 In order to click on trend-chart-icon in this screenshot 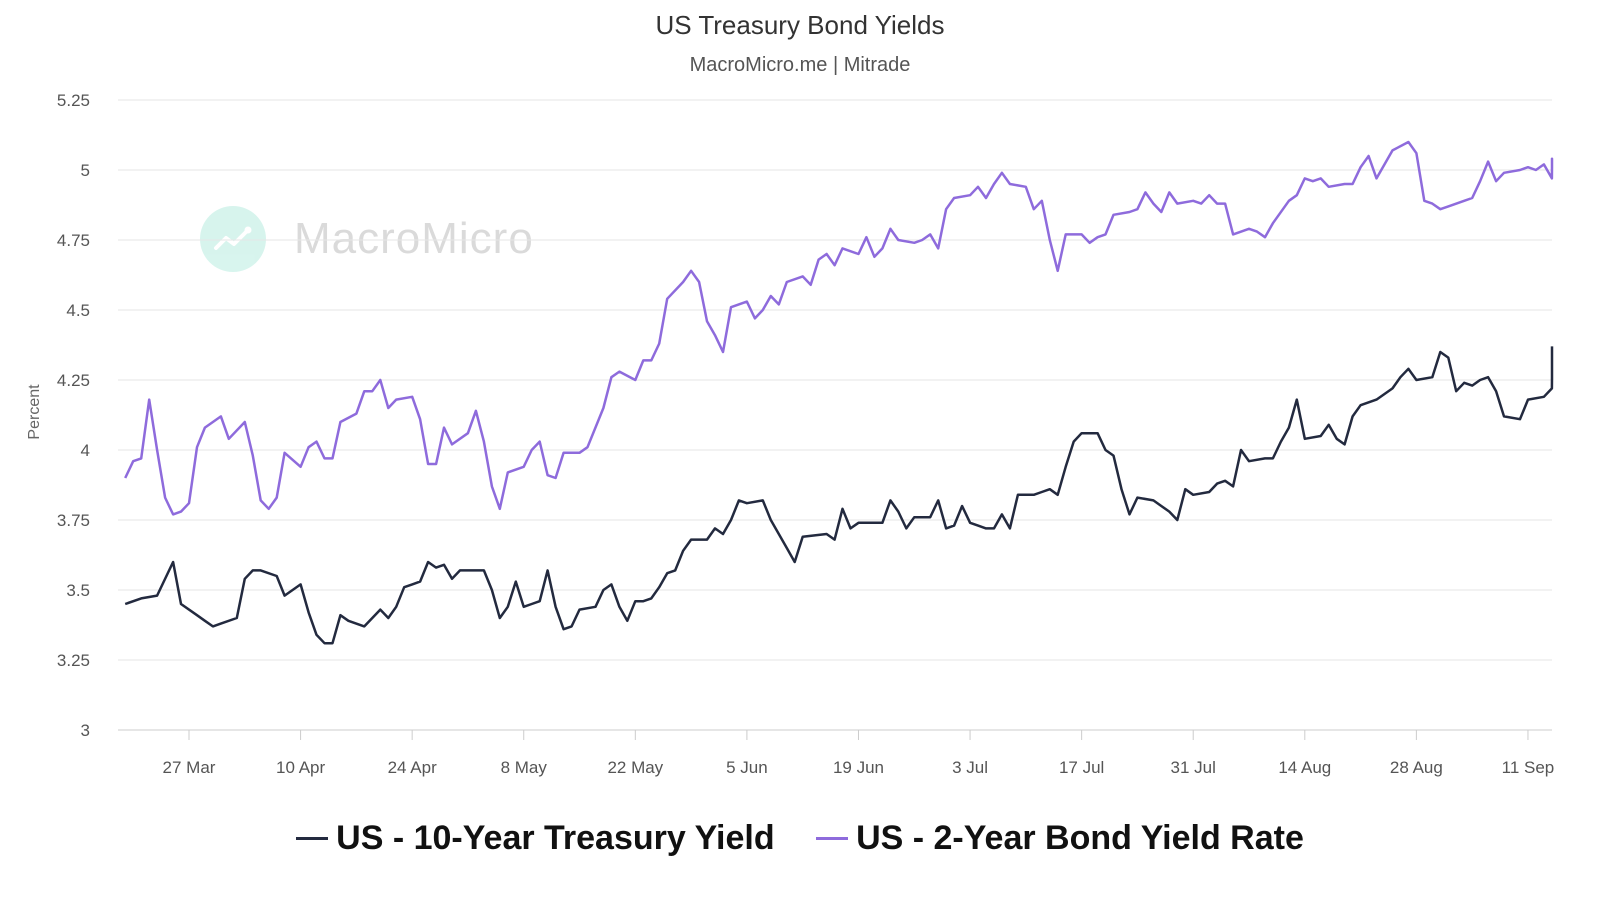, I will do `click(233, 239)`.